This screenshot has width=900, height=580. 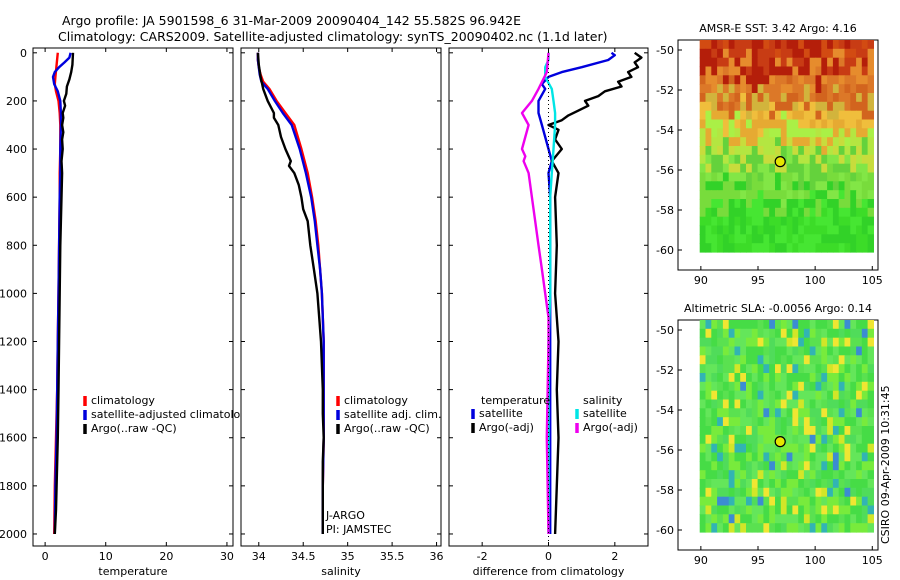 I want to click on temperature-ytick-label: 1800, so click(x=13, y=486).